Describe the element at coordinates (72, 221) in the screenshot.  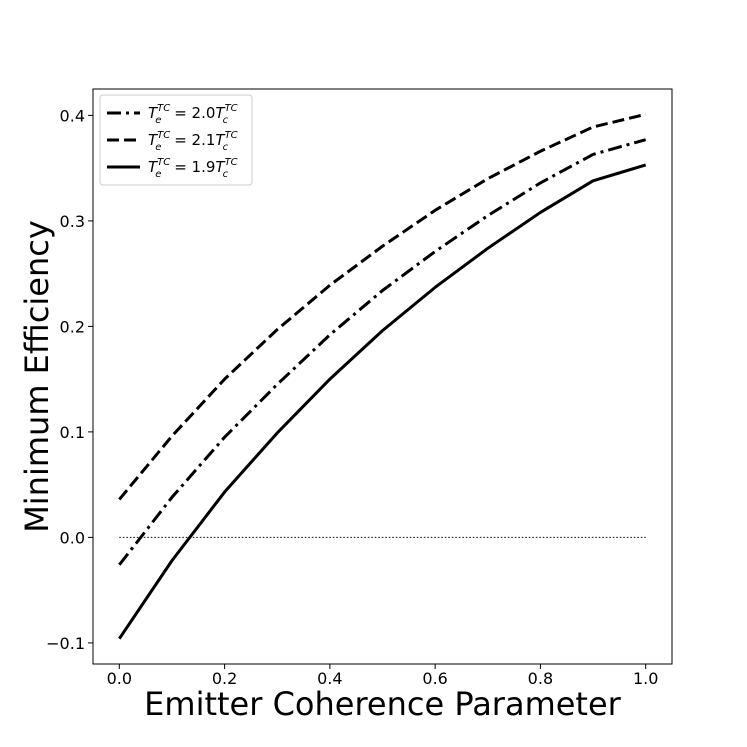
I see `y-tick-label: 0.3` at that location.